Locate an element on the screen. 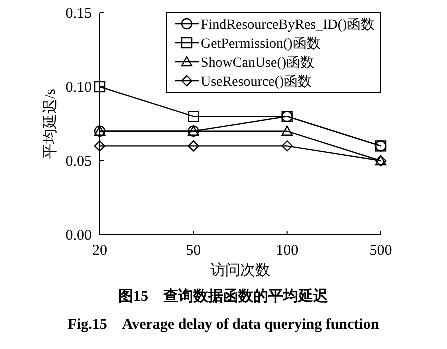 The height and width of the screenshot is (349, 447). legend-label: UseResource()函数 is located at coordinates (256, 82).